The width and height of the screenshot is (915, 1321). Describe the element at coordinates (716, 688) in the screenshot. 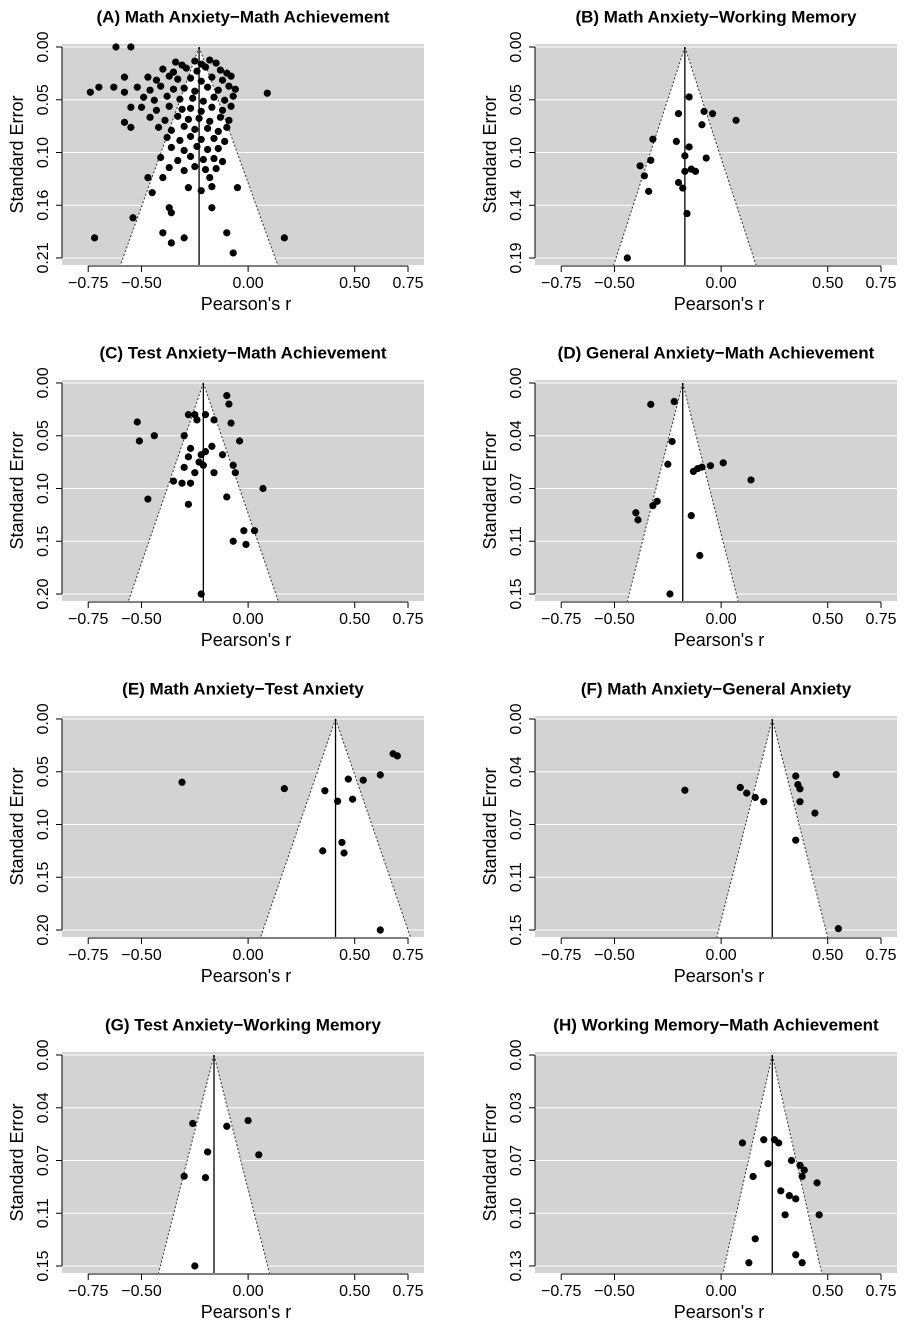

I see `panel-title: (F) Math Anxiety−General Anxiety` at that location.